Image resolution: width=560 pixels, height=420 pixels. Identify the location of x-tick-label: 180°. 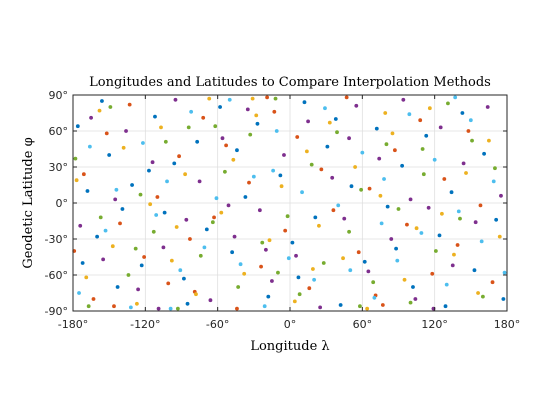
(507, 324).